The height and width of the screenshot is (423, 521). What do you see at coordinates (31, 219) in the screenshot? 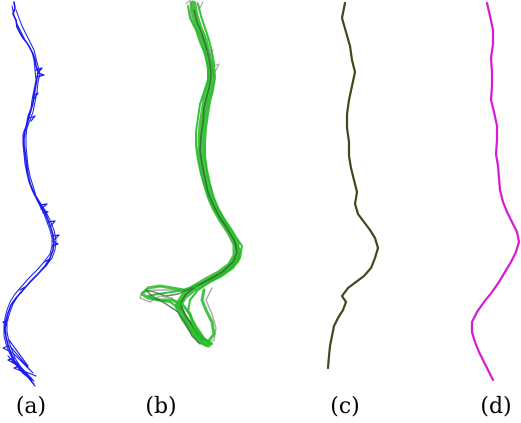
I see `panel-a-noise` at bounding box center [31, 219].